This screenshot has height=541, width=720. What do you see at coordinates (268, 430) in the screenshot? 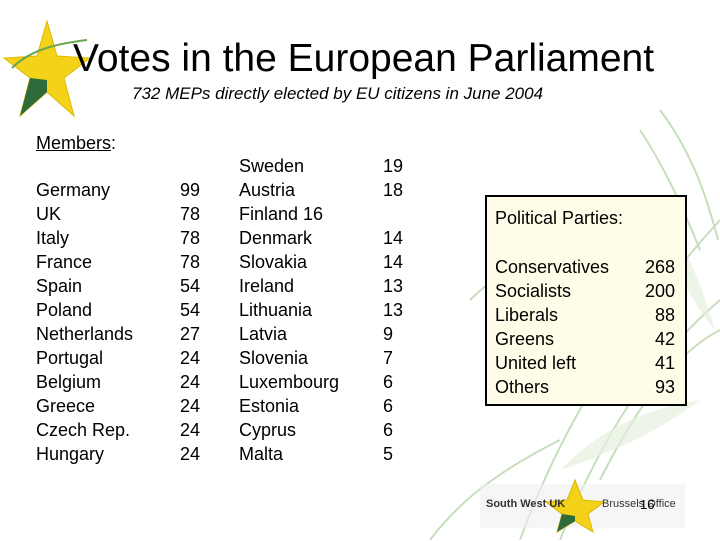
I see `member-country: Cyprus` at bounding box center [268, 430].